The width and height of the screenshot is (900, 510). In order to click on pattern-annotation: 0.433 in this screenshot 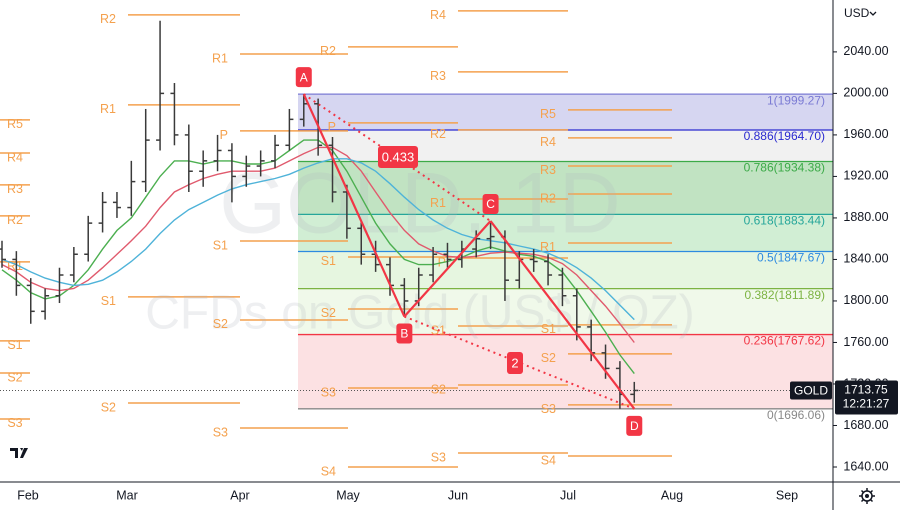, I will do `click(398, 156)`.